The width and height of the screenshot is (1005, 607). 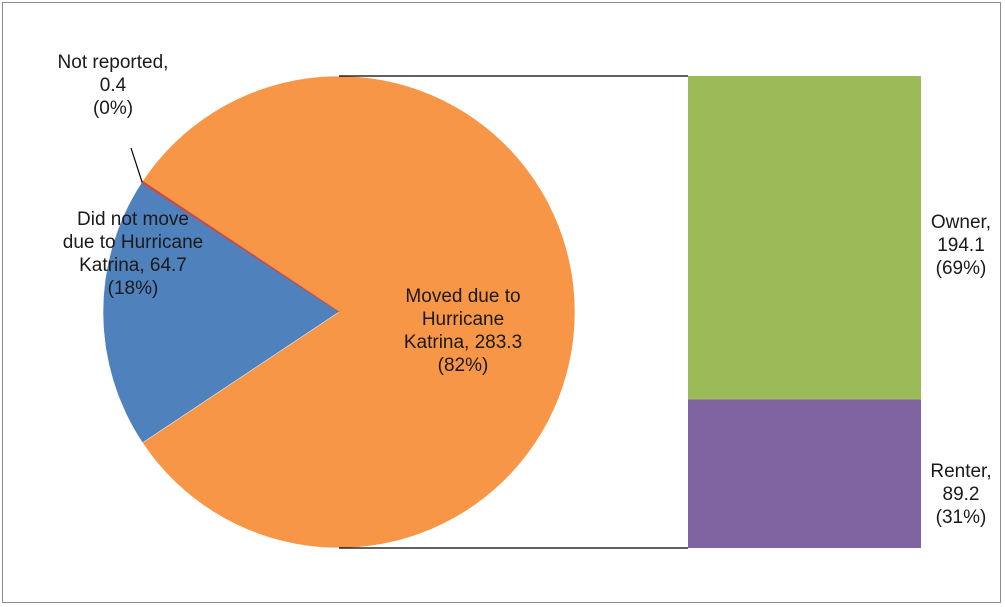 I want to click on bar-segment-owner, so click(x=804, y=238).